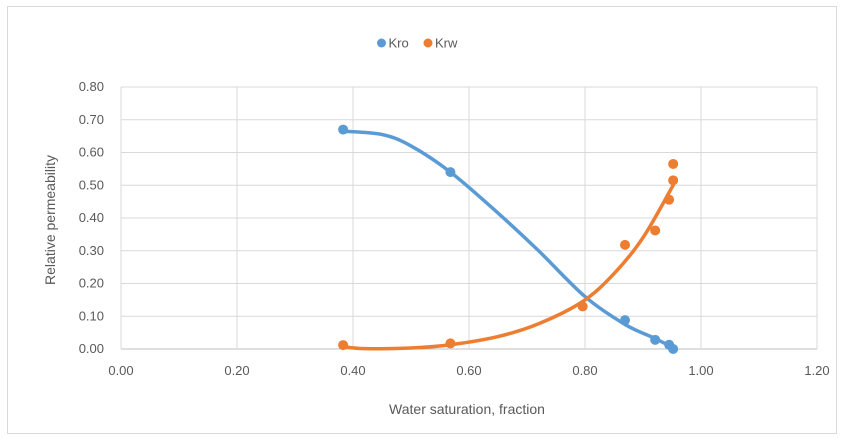 This screenshot has height=441, width=845. I want to click on x-tick-label: 1.00, so click(700, 370).